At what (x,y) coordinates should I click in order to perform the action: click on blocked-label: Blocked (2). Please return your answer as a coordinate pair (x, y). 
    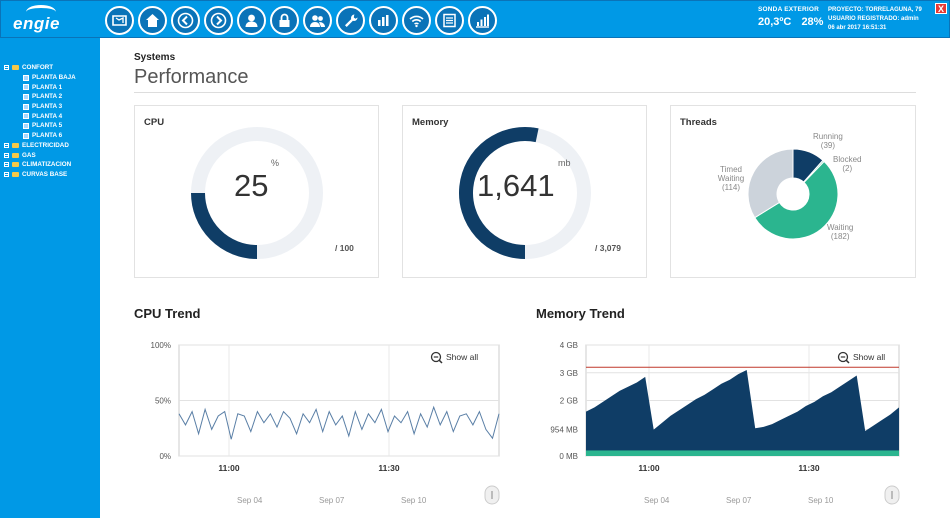
    Looking at the image, I should click on (847, 164).